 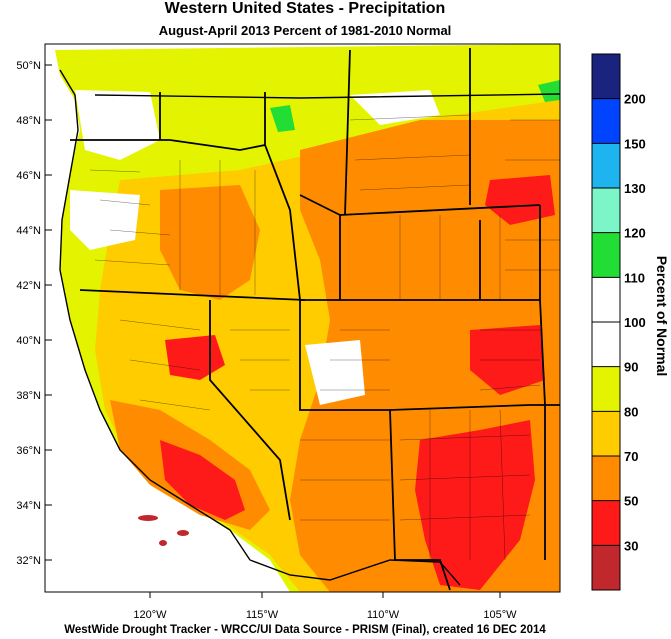 I want to click on lat-label-36: 36°N, so click(x=28, y=451).